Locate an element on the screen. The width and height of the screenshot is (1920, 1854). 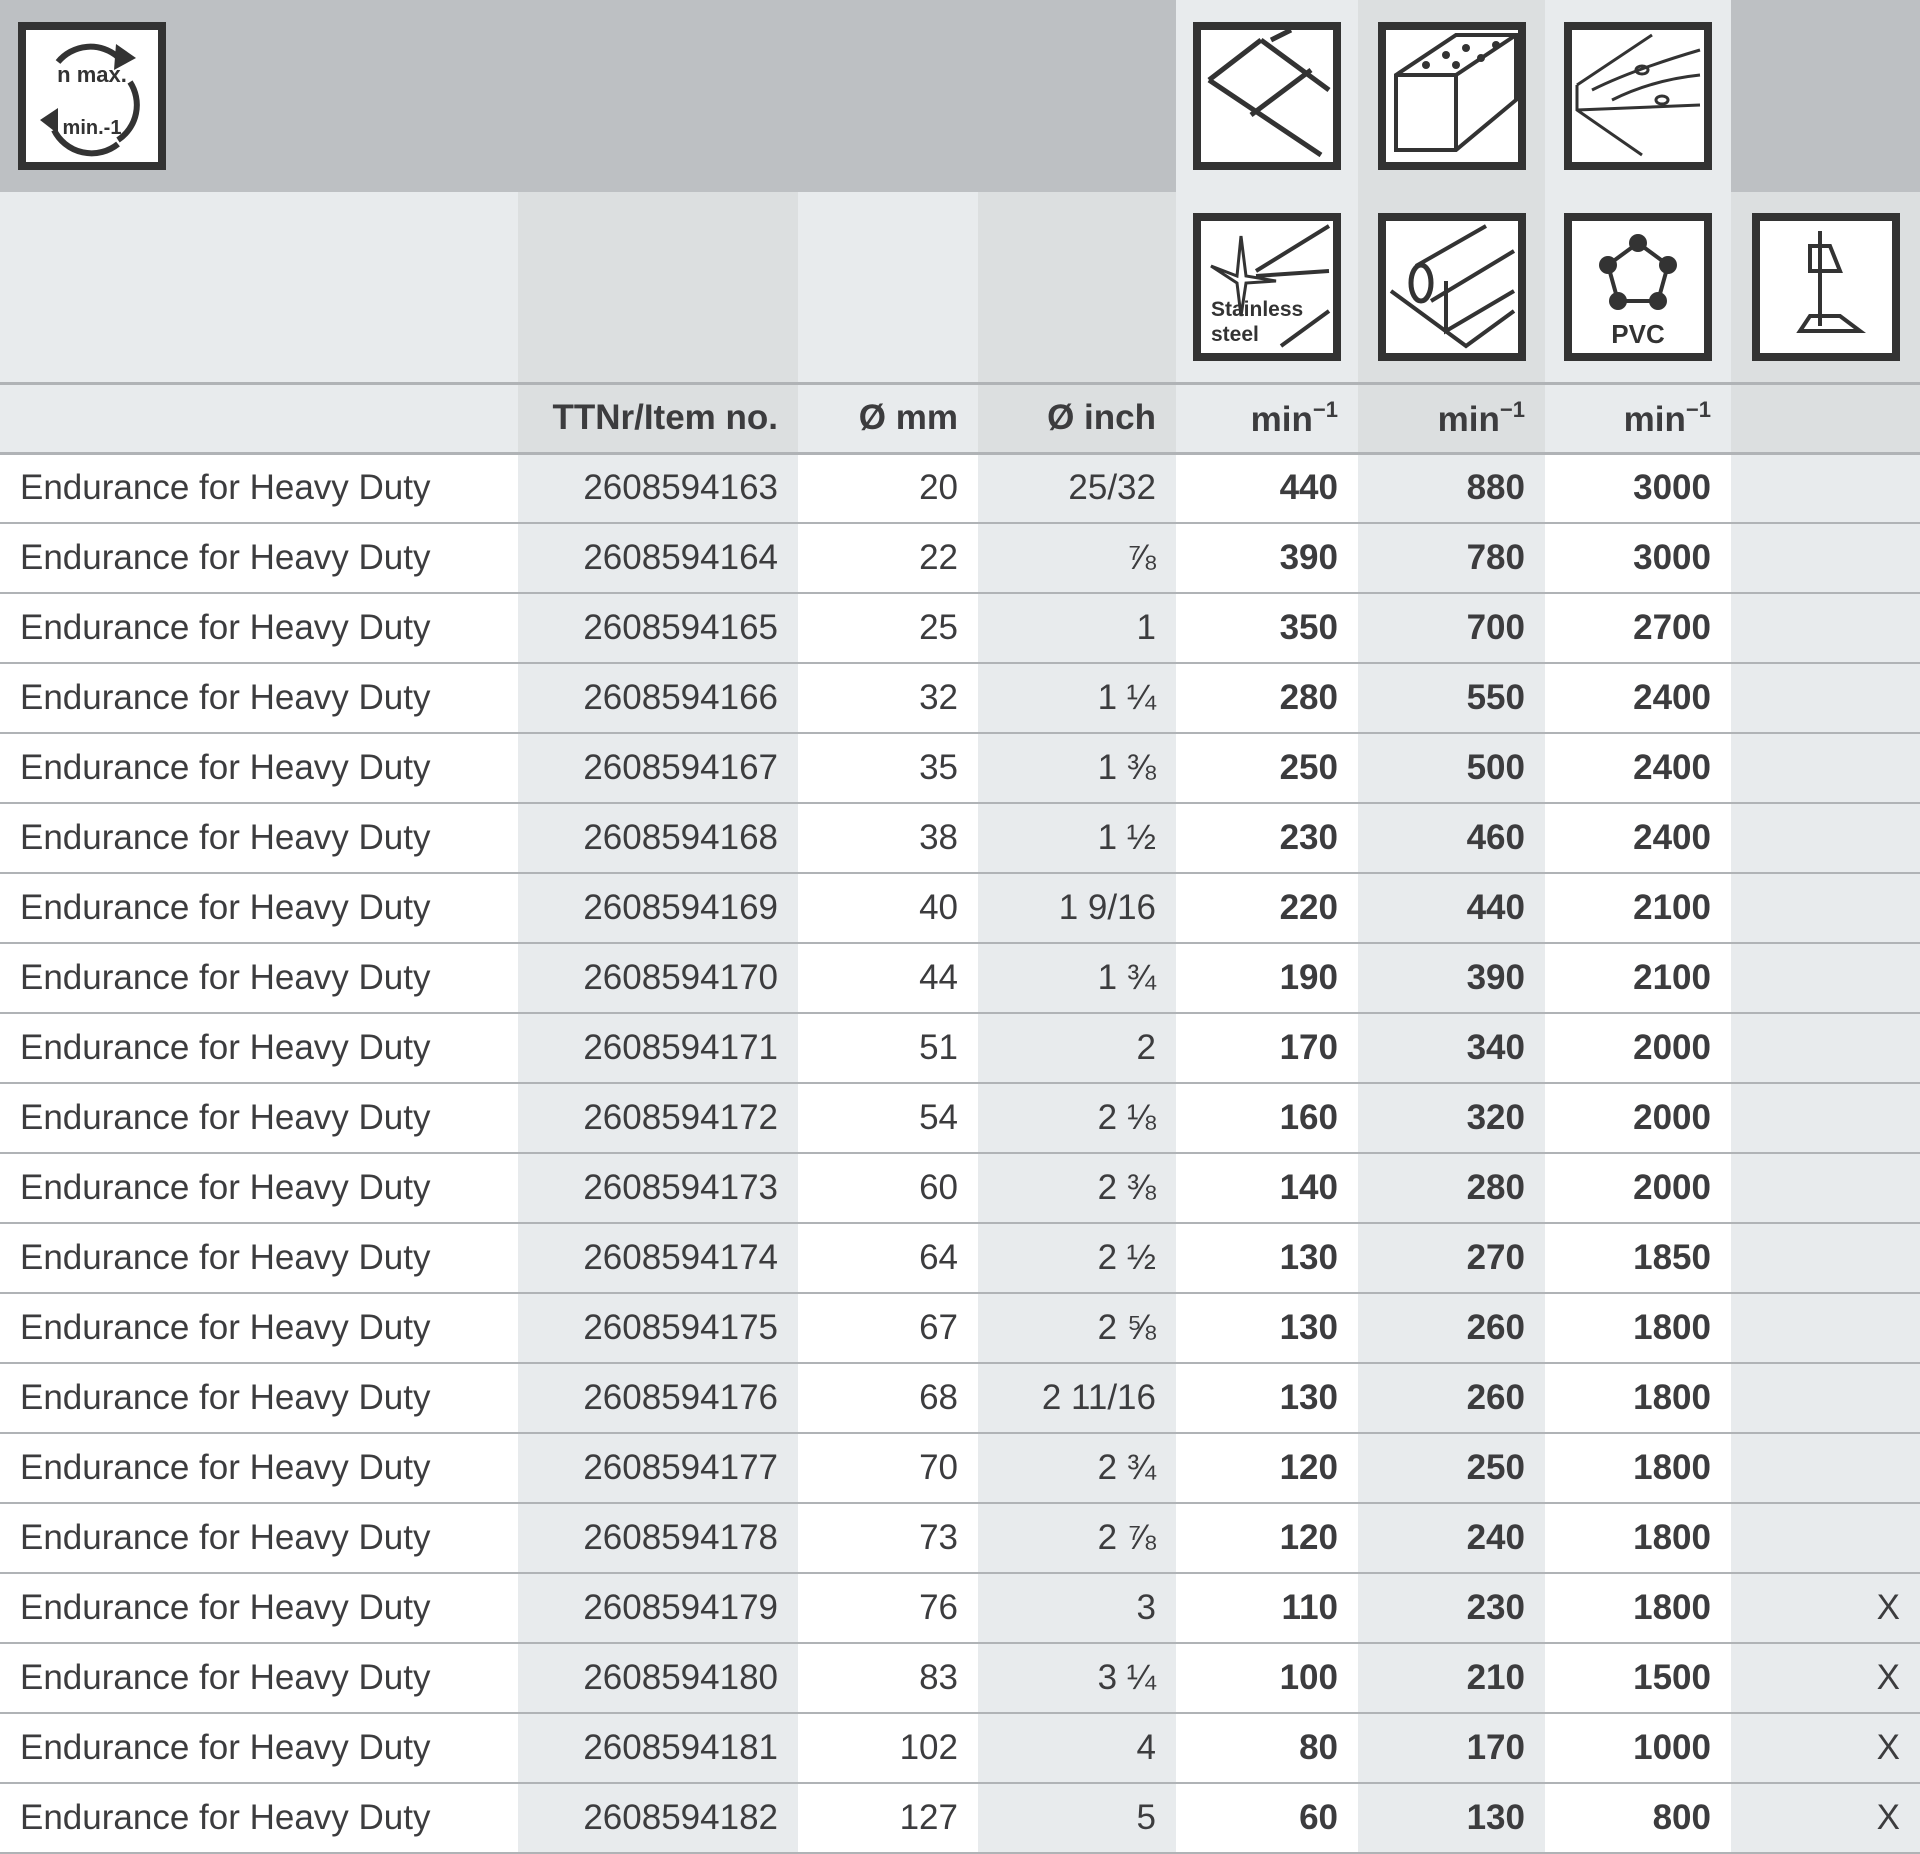
cell-item: 2608594178 is located at coordinates (658, 1538).